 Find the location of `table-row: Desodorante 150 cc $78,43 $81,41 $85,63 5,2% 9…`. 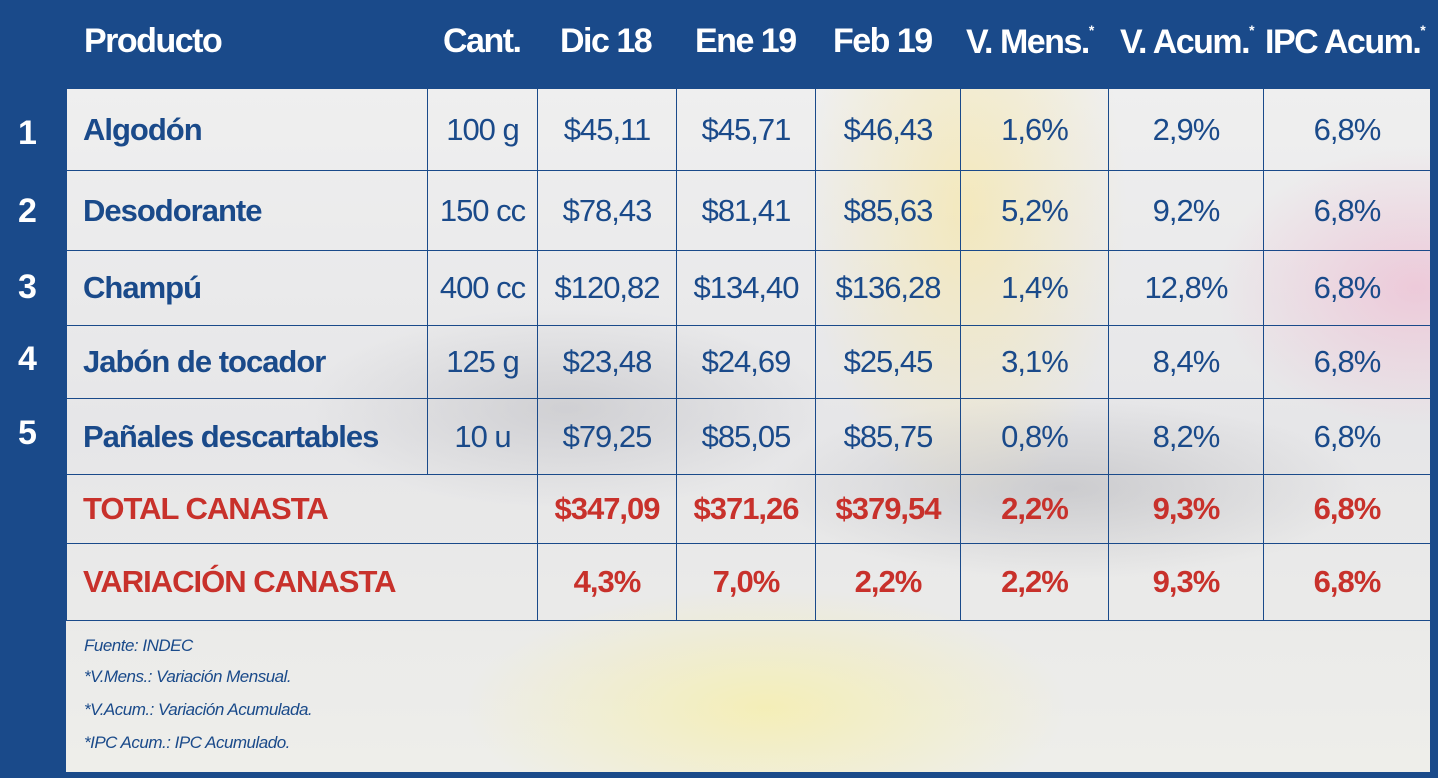

table-row: Desodorante 150 cc $78,43 $81,41 $85,63 5,2% 9… is located at coordinates (748, 210).